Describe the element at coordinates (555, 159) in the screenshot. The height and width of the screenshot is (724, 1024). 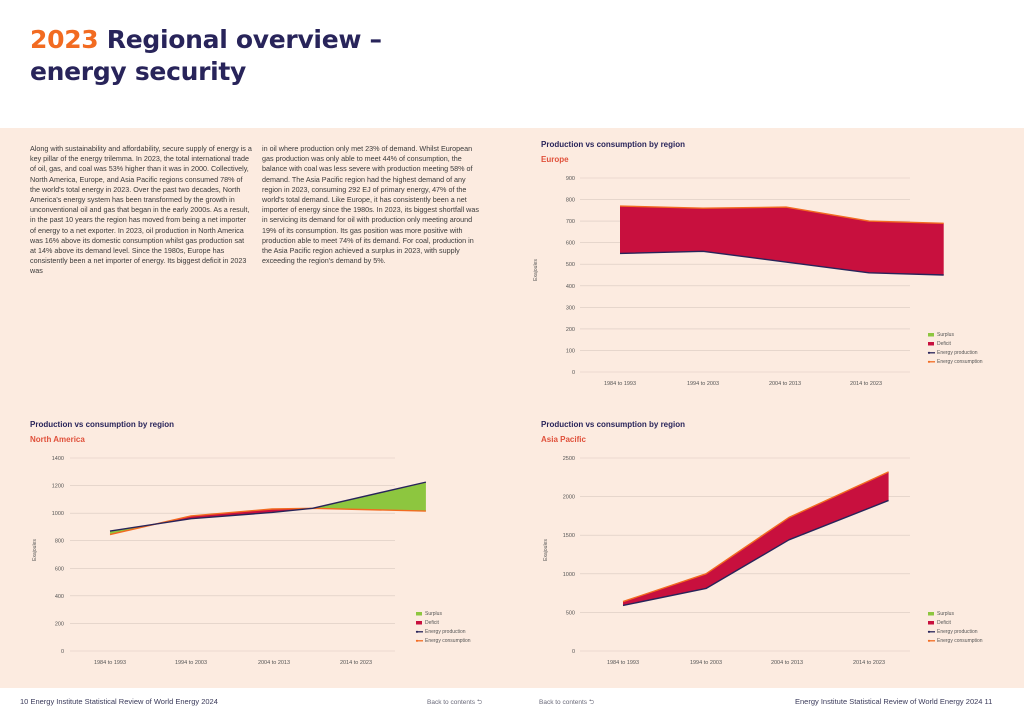
I see `europe-chart-region: Europe` at that location.